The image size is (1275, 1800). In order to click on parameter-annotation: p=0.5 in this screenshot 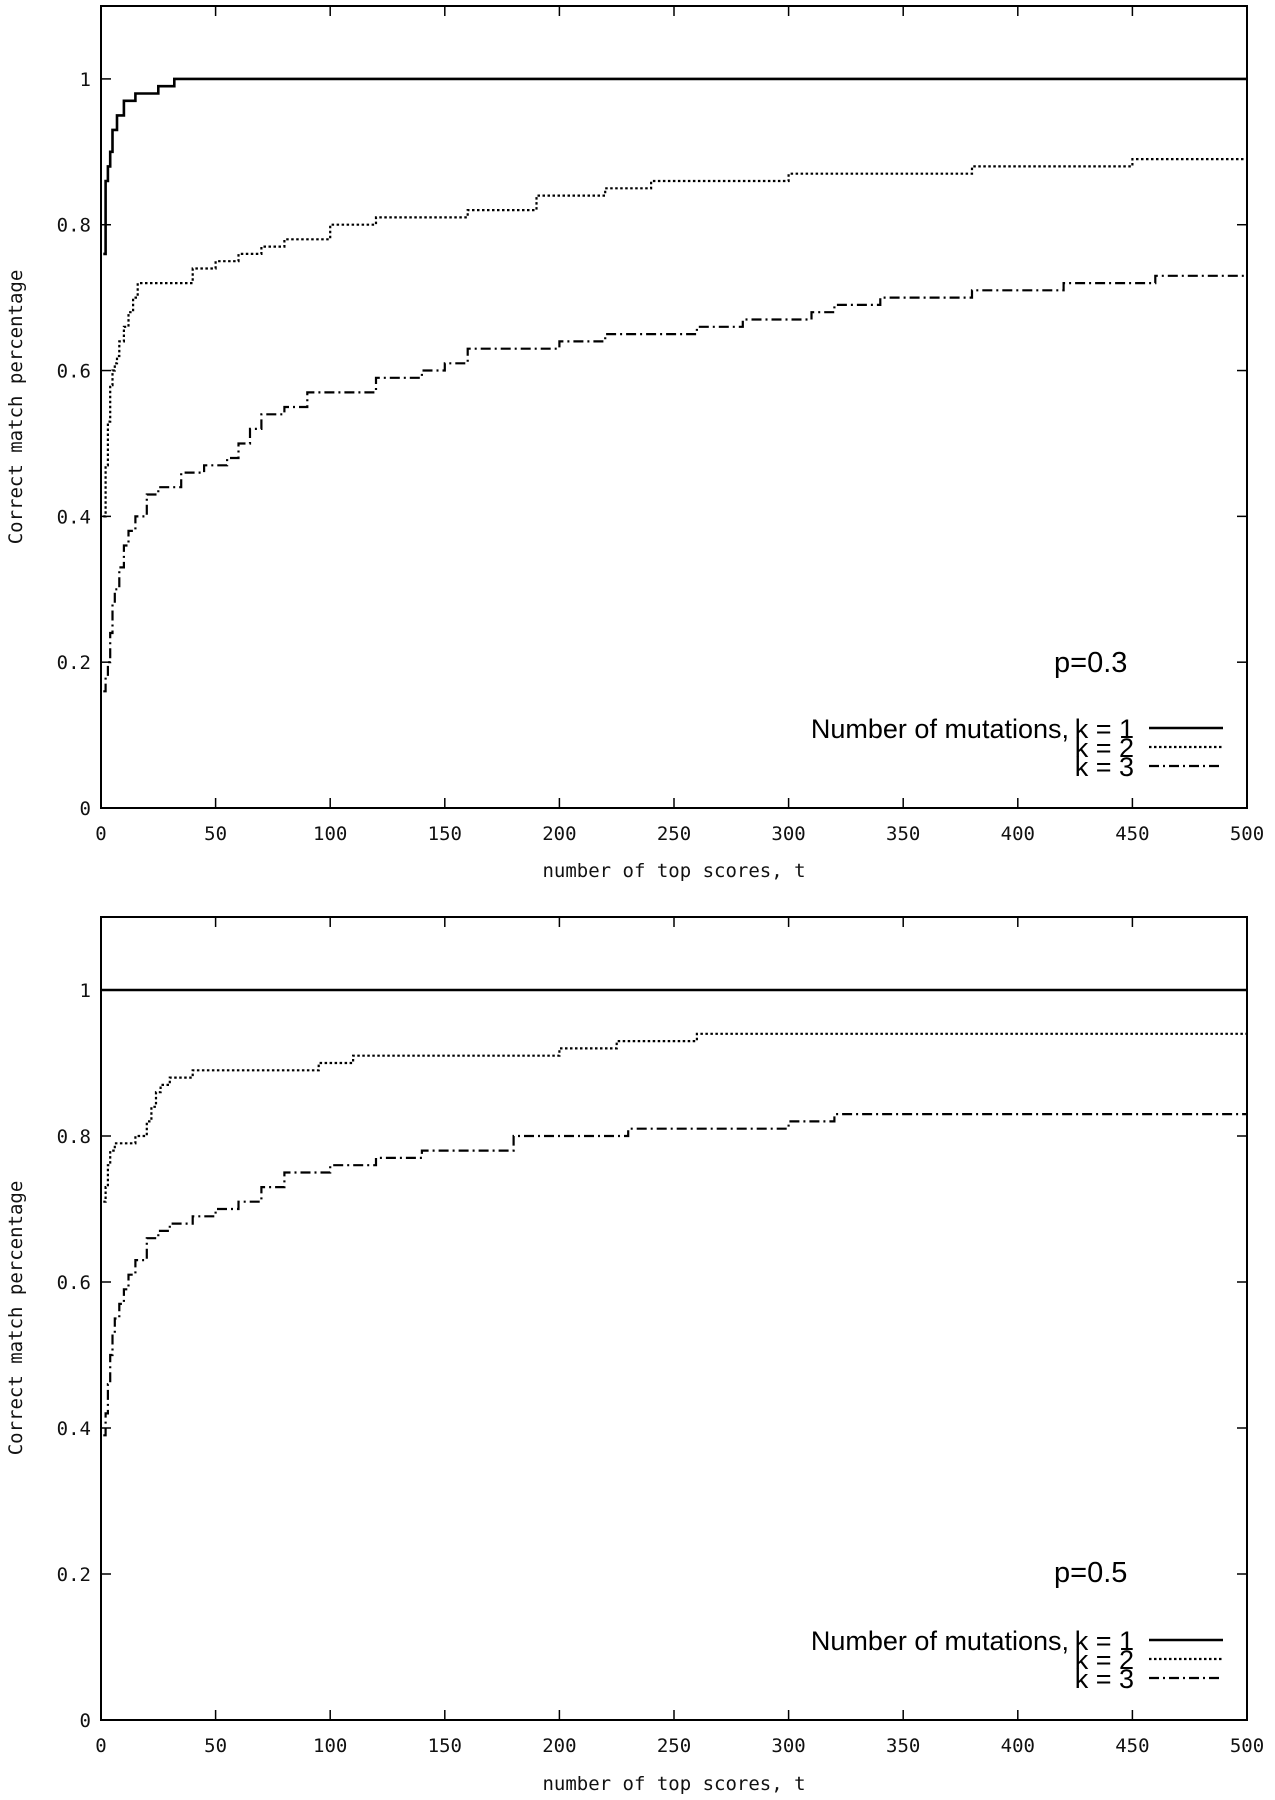, I will do `click(1090, 1573)`.